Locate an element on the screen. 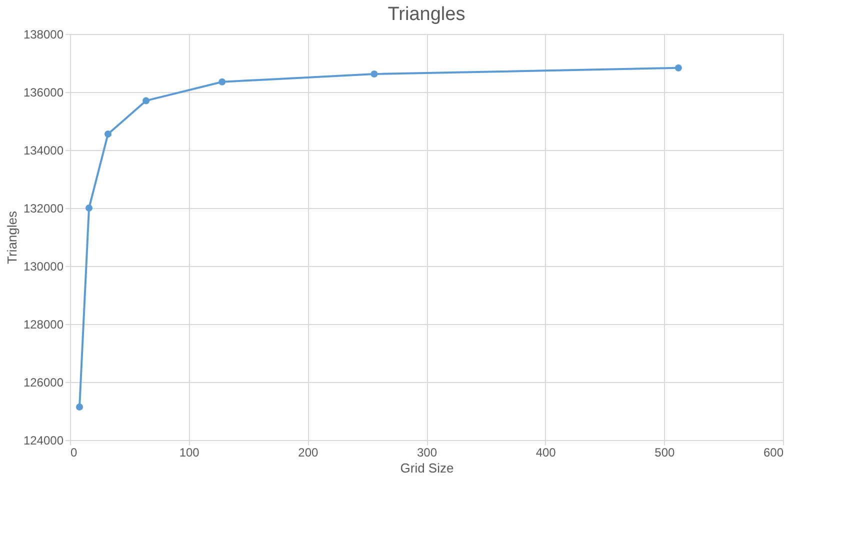  x-tick-label: 100 is located at coordinates (189, 453).